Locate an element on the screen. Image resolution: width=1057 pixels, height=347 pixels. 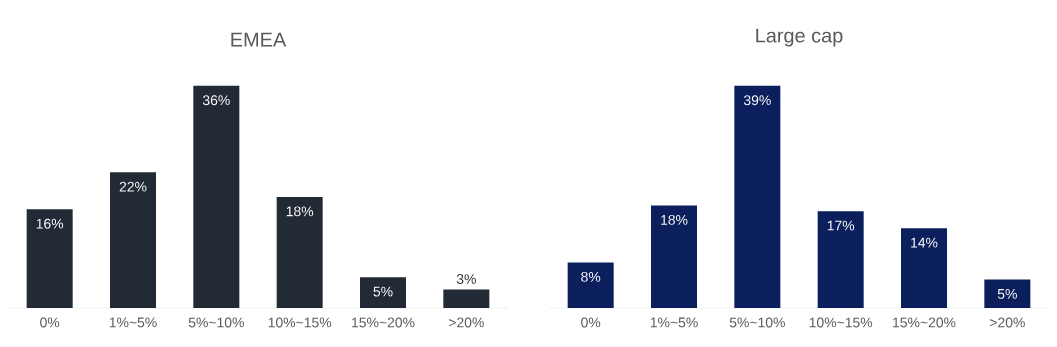
data-label: 3% is located at coordinates (466, 279).